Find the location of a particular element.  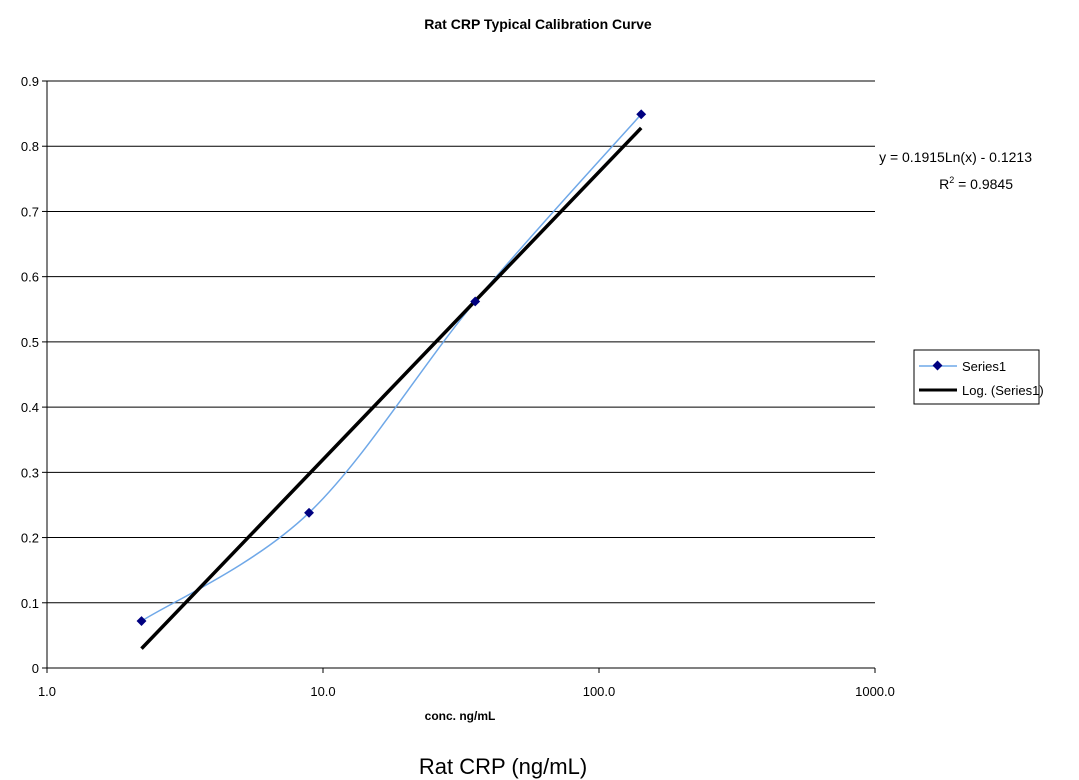

y-tick-label: 0.8 is located at coordinates (30, 146).